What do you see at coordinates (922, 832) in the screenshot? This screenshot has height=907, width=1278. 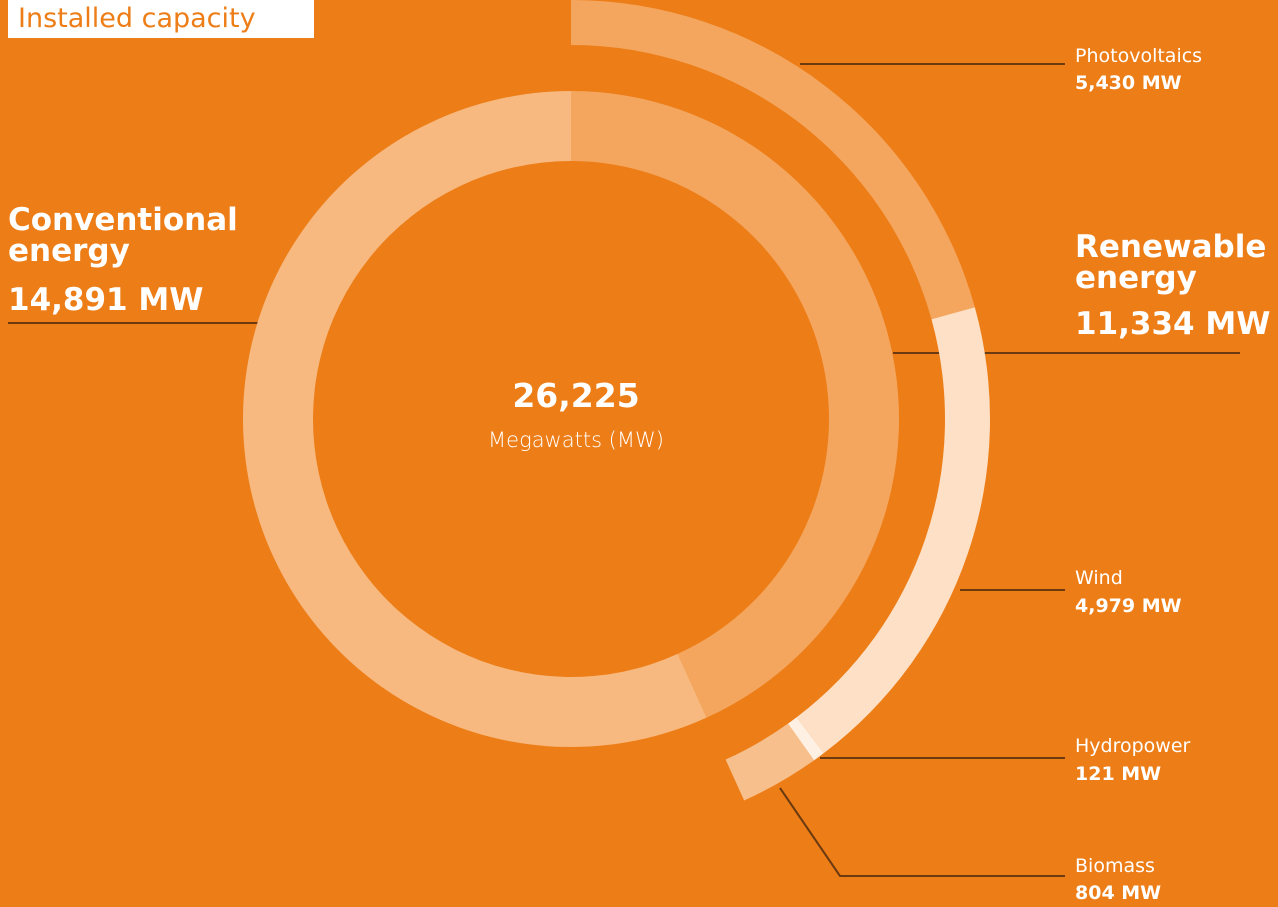 I see `leader-line` at bounding box center [922, 832].